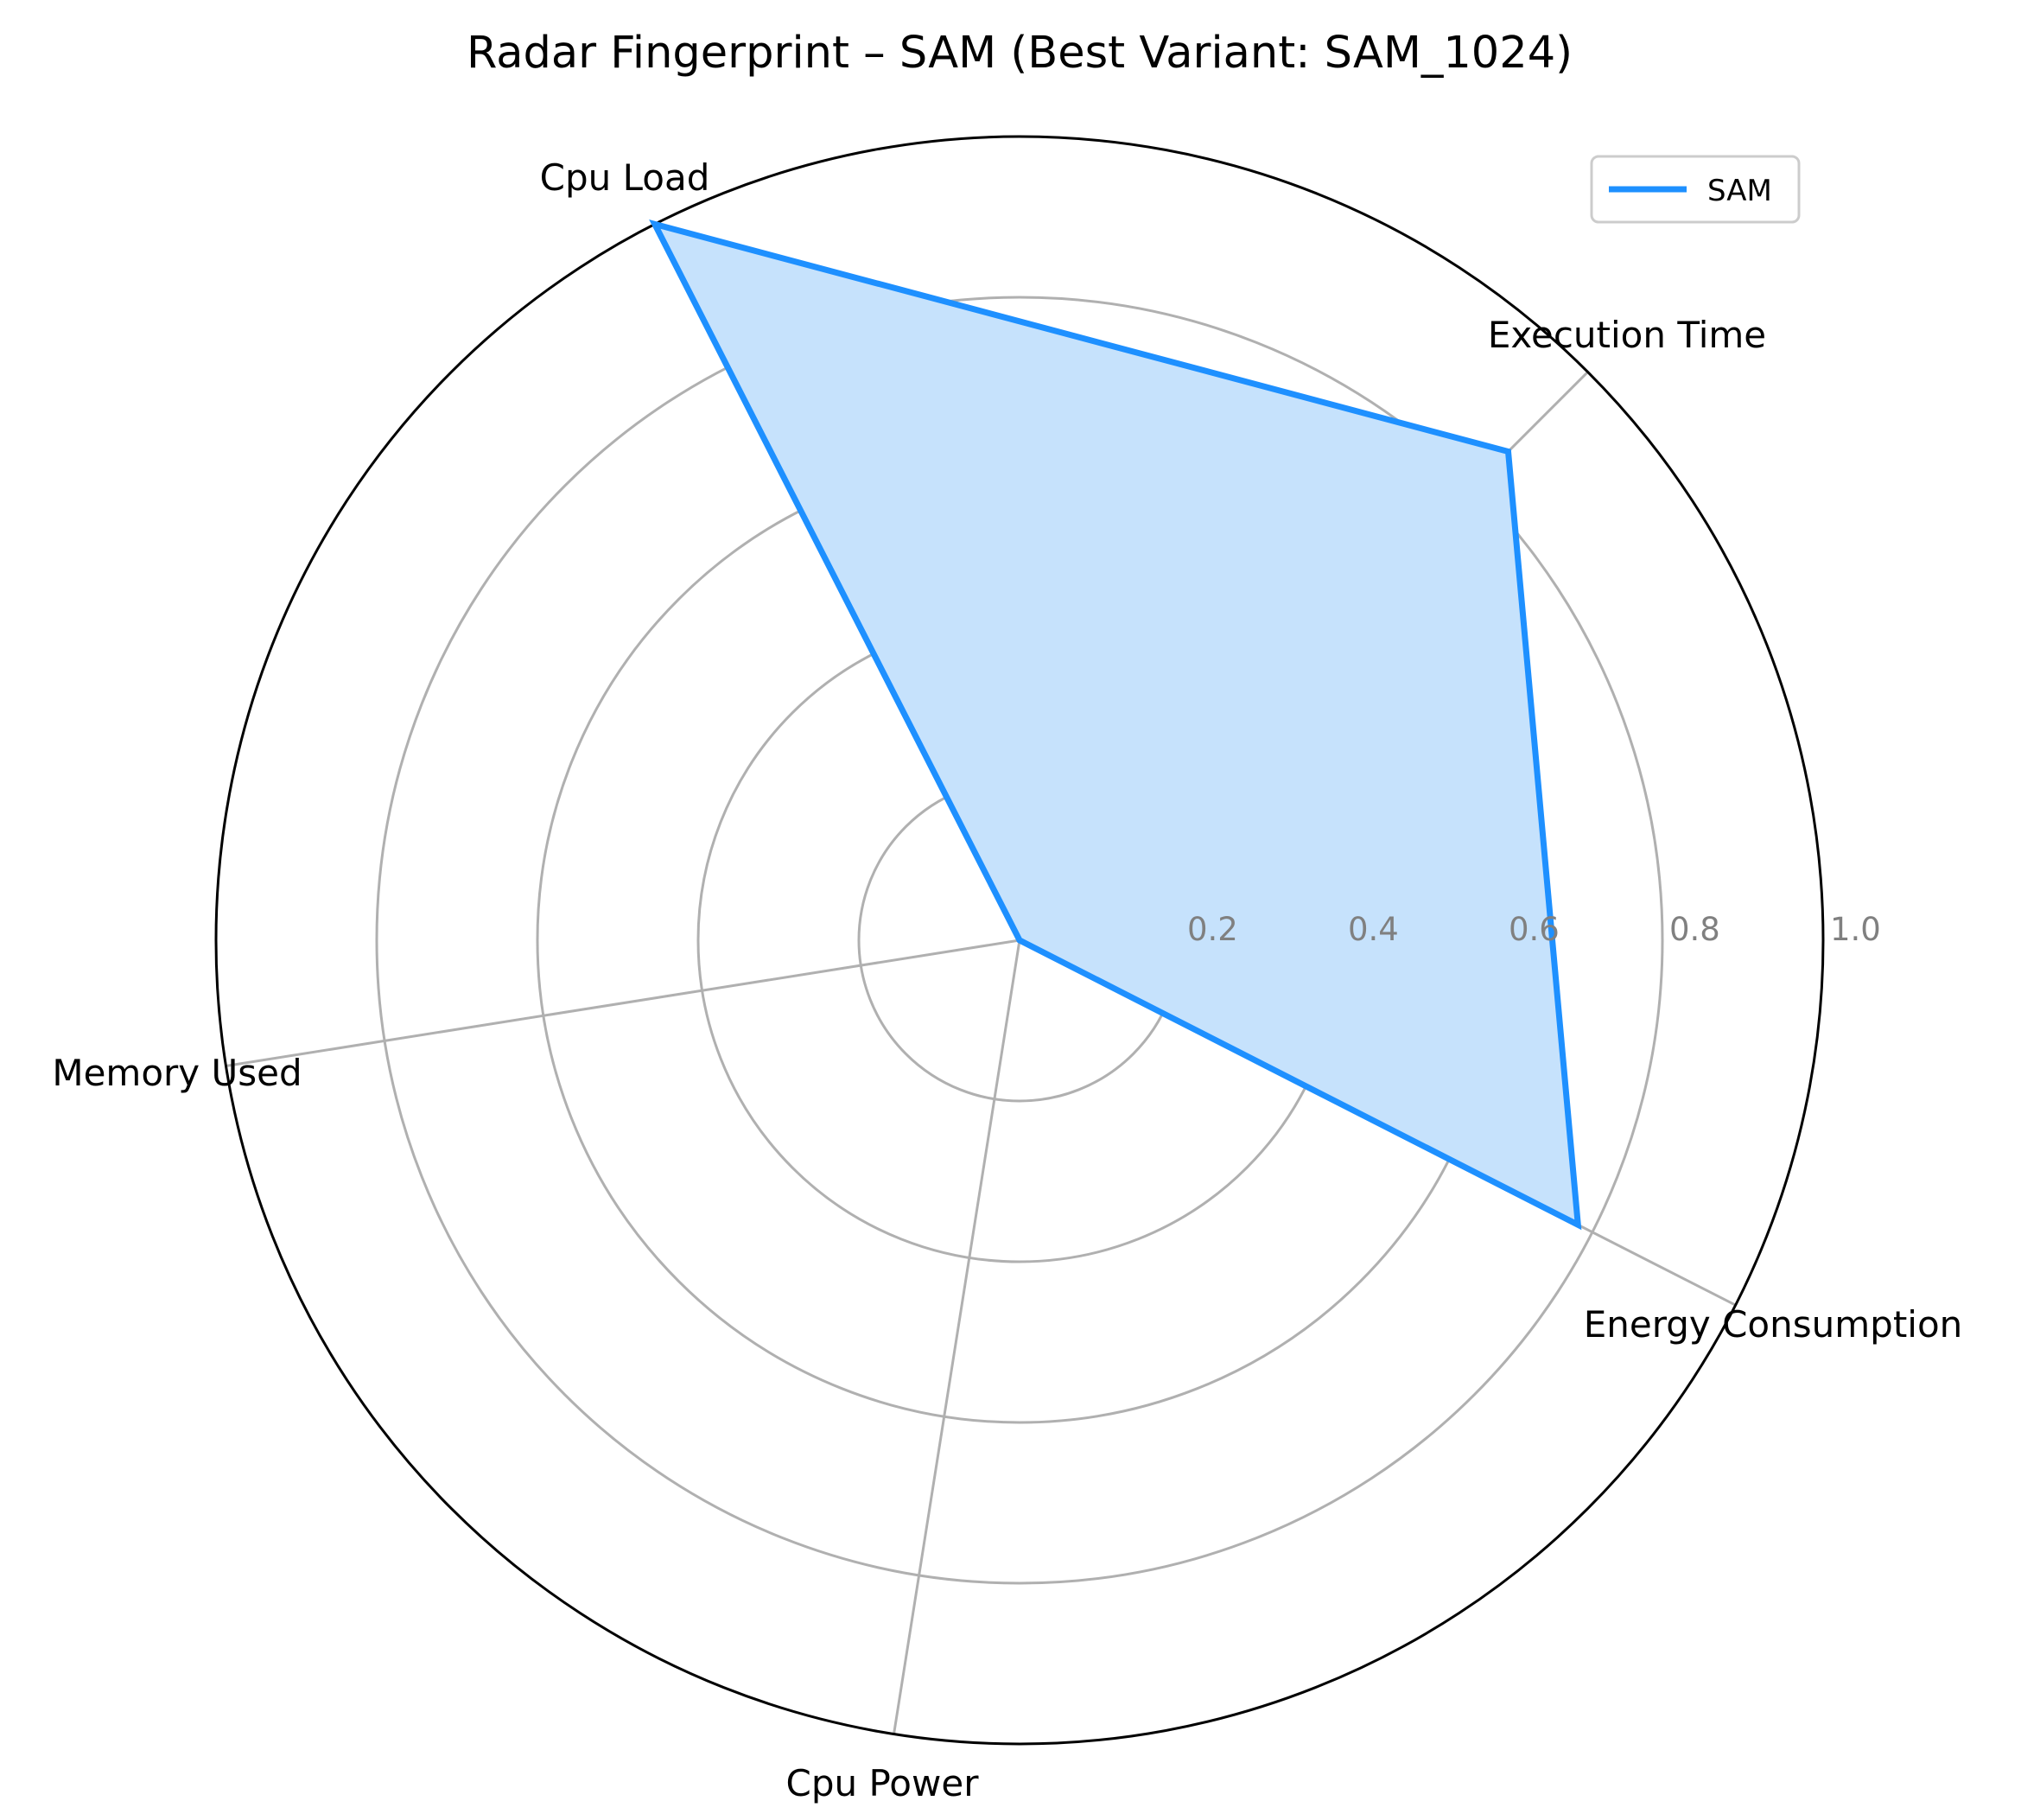 The width and height of the screenshot is (2021, 1820). What do you see at coordinates (1739, 191) in the screenshot?
I see `legend-label-sam: SAM` at bounding box center [1739, 191].